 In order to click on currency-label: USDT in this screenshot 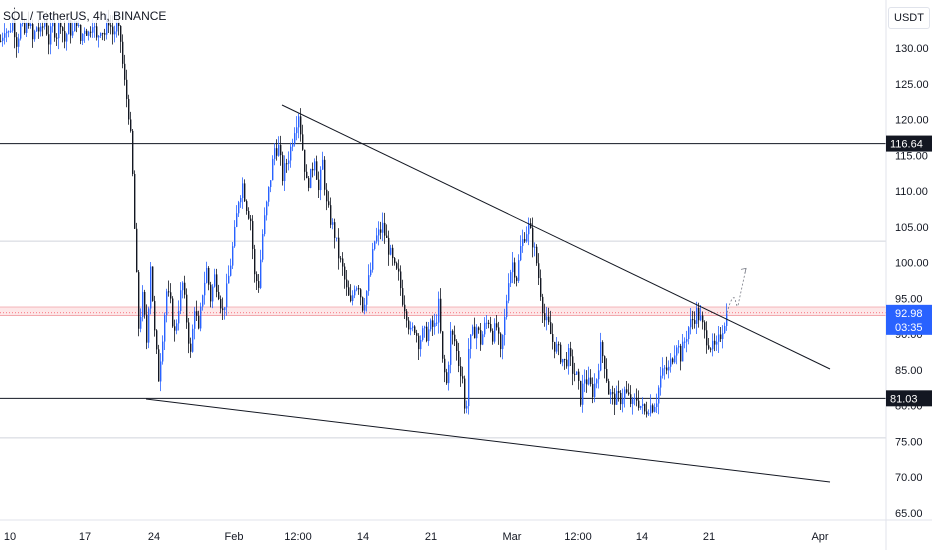, I will do `click(909, 18)`.